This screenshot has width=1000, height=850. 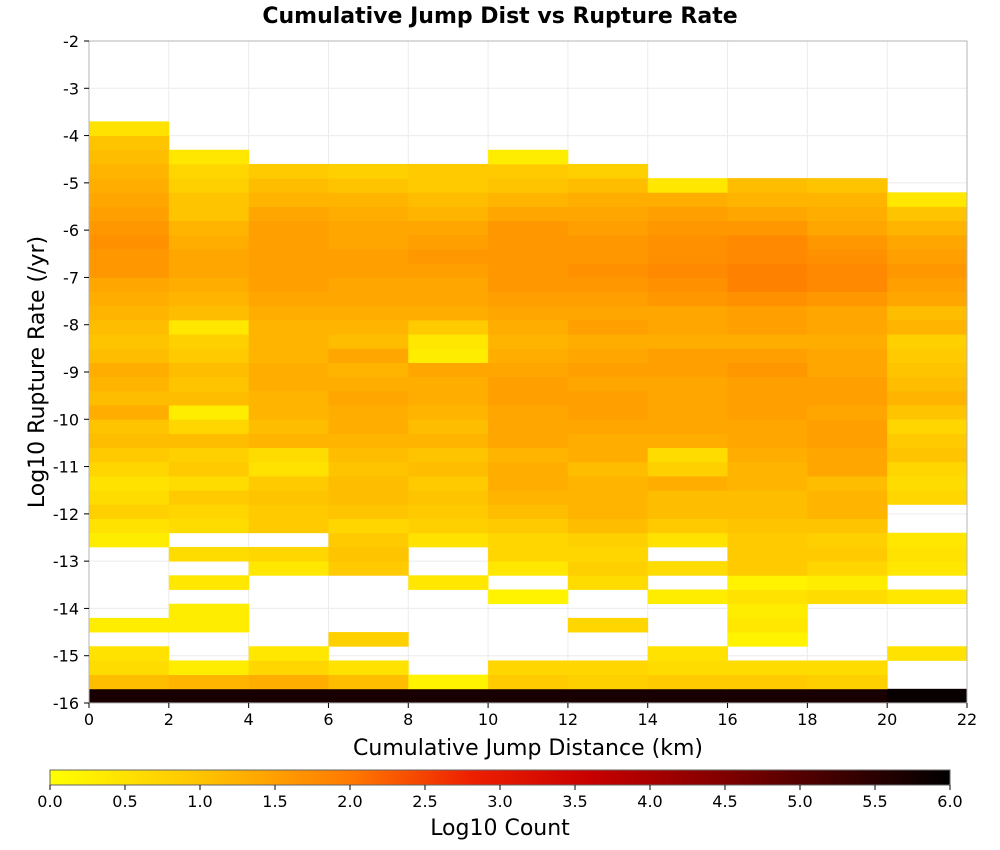 What do you see at coordinates (874, 801) in the screenshot?
I see `colorbar-tick-label: 5.5` at bounding box center [874, 801].